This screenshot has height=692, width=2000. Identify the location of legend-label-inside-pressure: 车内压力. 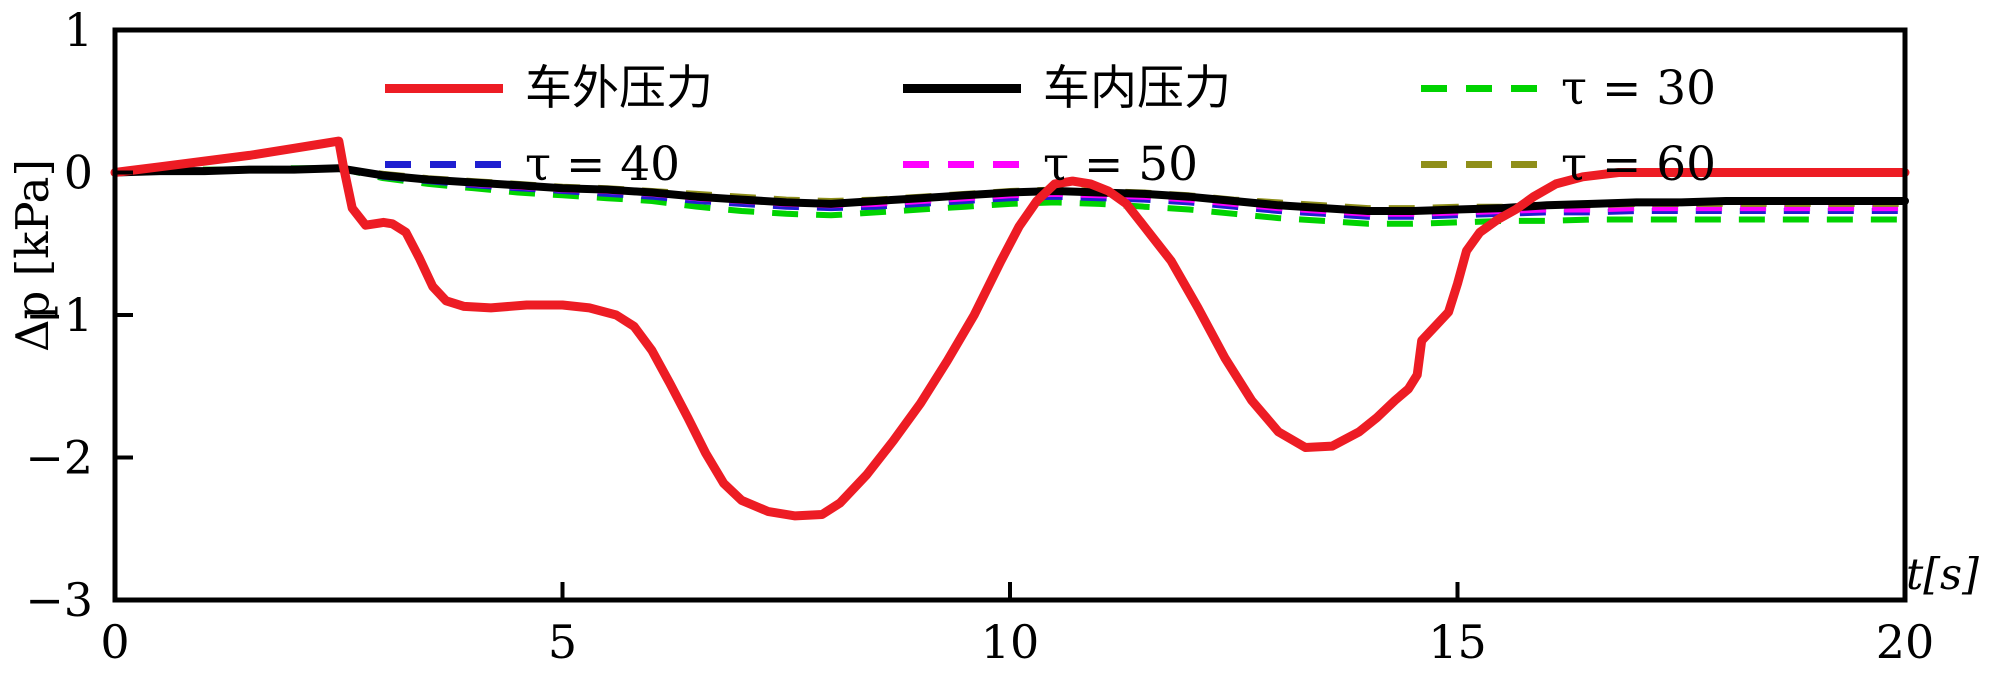
(1137, 88).